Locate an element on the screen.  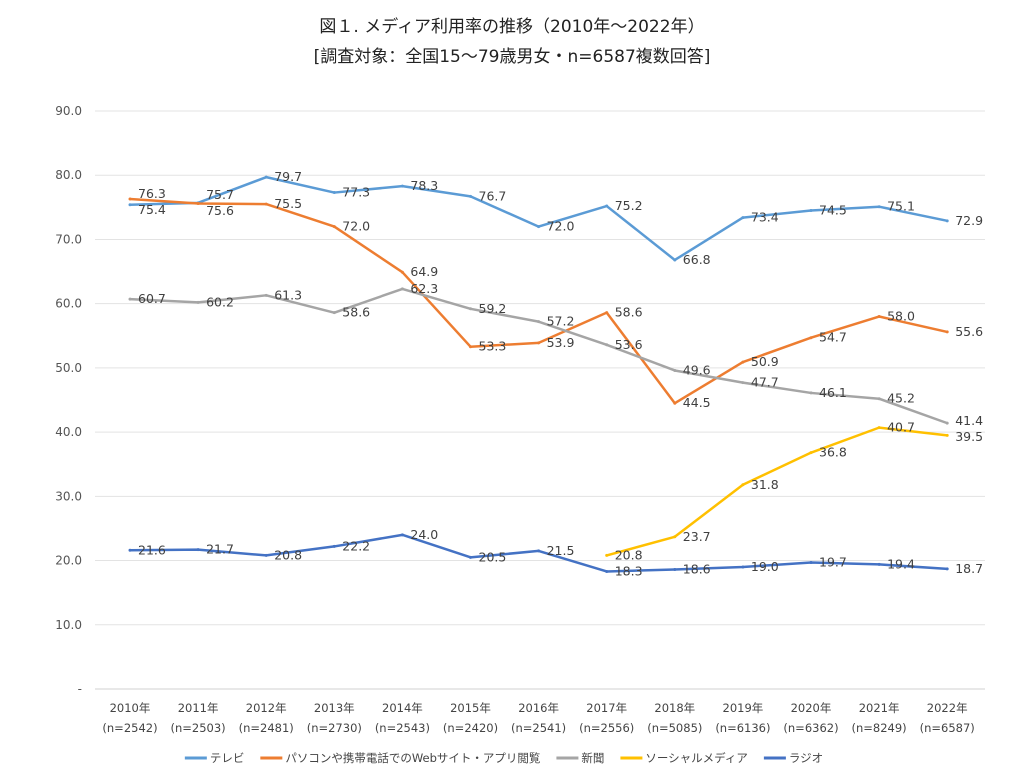
data-label: 46.1 is located at coordinates (833, 392).